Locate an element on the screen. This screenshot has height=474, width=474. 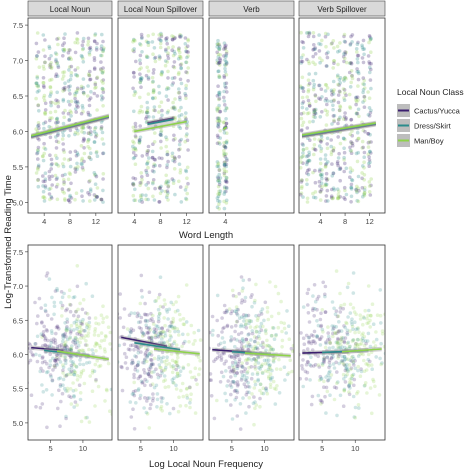
facet-panel-verb: 5 10 is located at coordinates (251, 348).